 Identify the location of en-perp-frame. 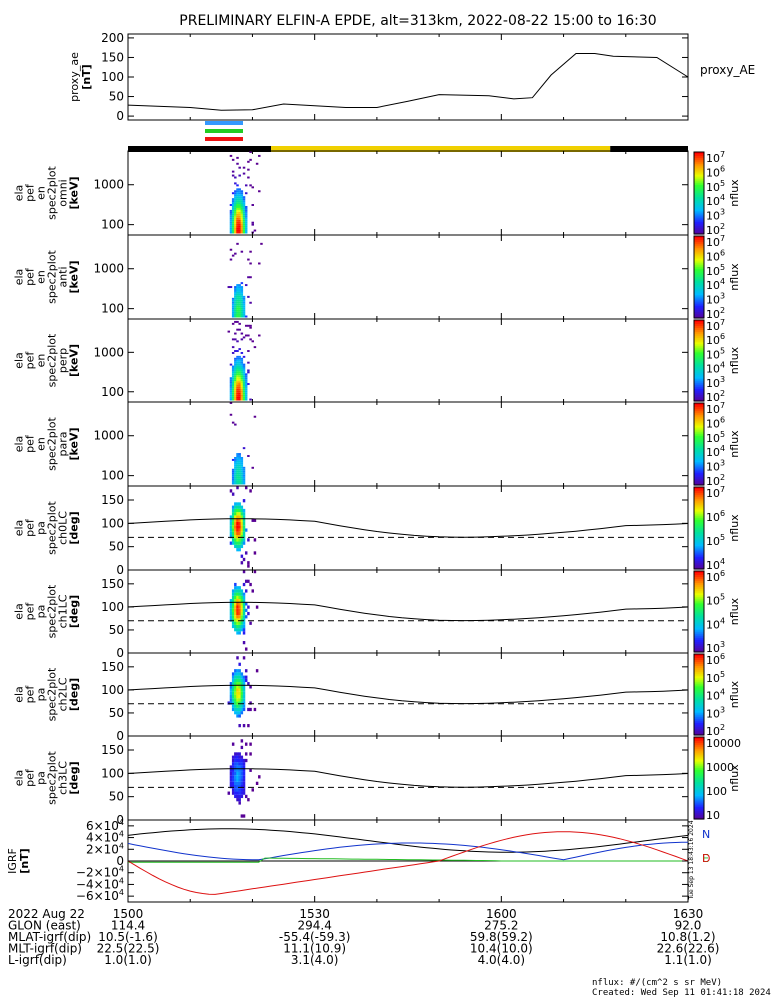
(408, 360).